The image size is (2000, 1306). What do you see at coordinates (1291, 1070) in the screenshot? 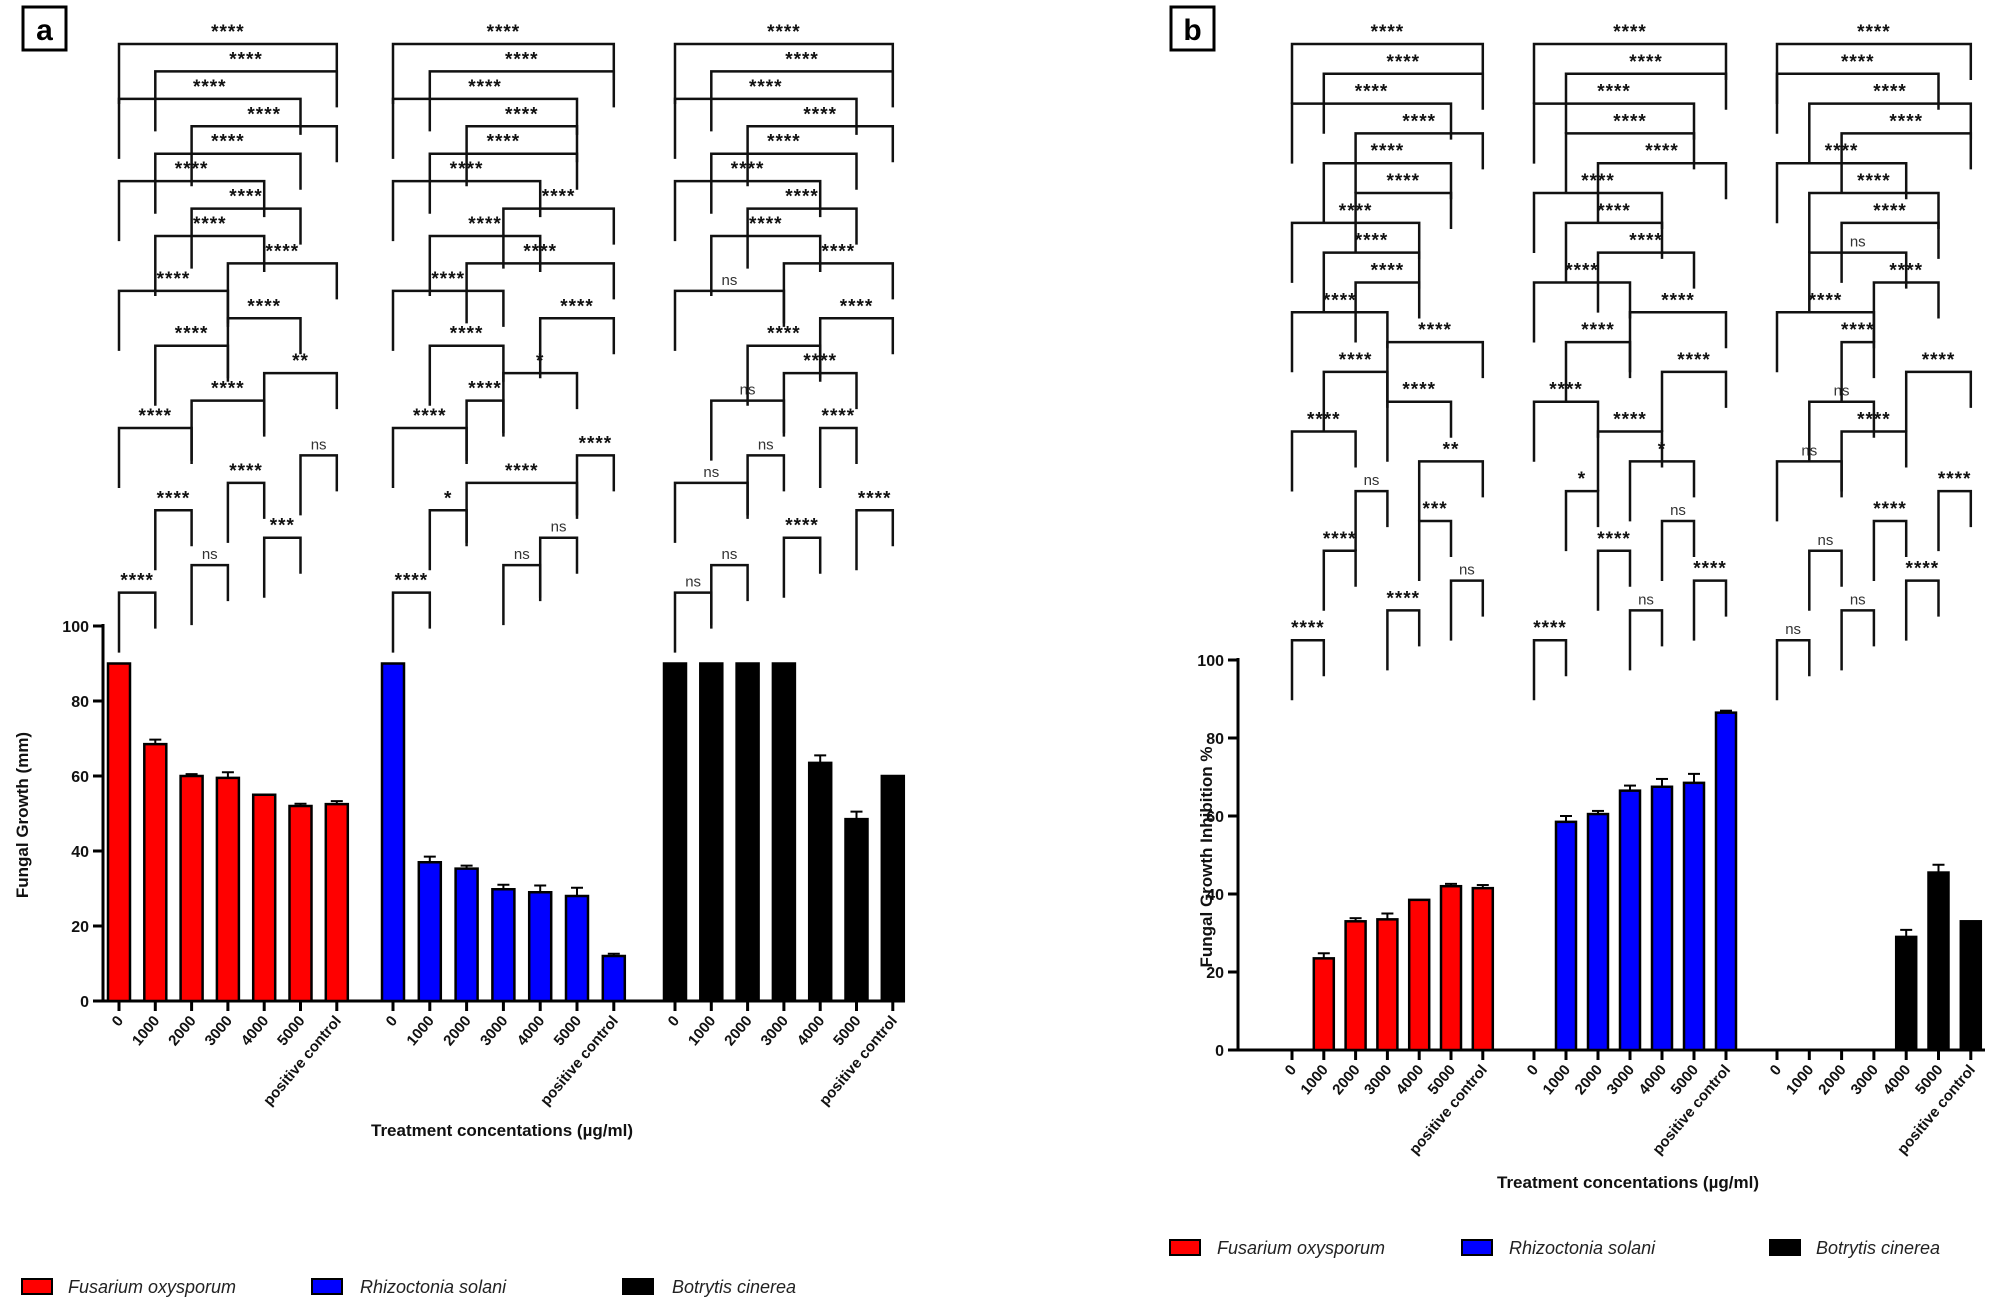
I see `x-tick-label: 0` at bounding box center [1291, 1070].